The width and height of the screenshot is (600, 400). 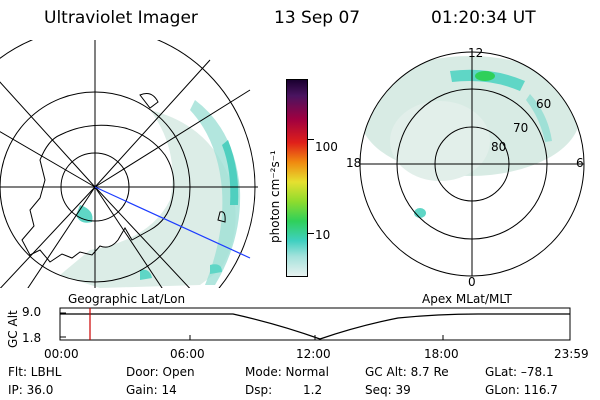 What do you see at coordinates (32, 312) in the screenshot?
I see `altitude-tick-9: 9.0` at bounding box center [32, 312].